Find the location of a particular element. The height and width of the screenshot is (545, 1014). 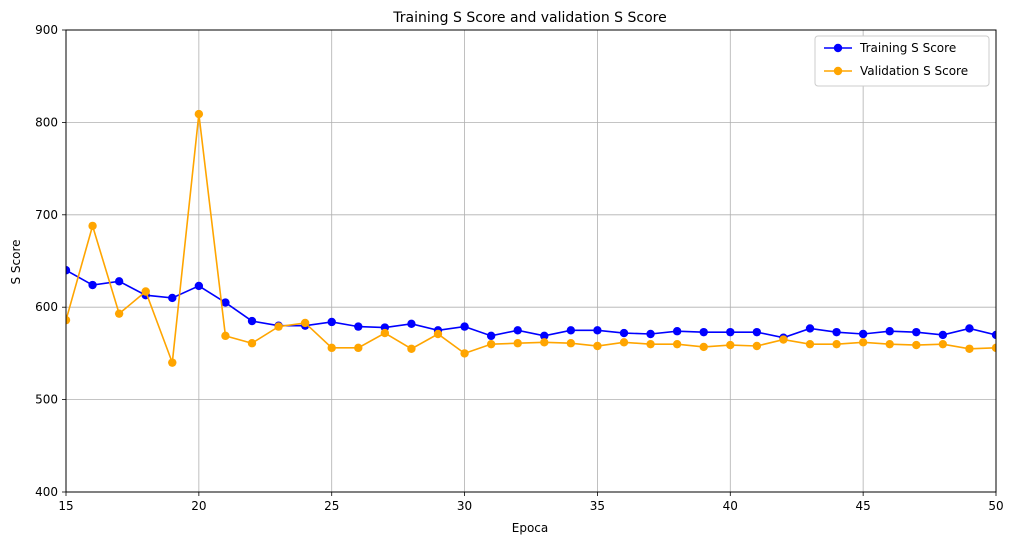

y-tick-label: 900 is located at coordinates (46, 30).